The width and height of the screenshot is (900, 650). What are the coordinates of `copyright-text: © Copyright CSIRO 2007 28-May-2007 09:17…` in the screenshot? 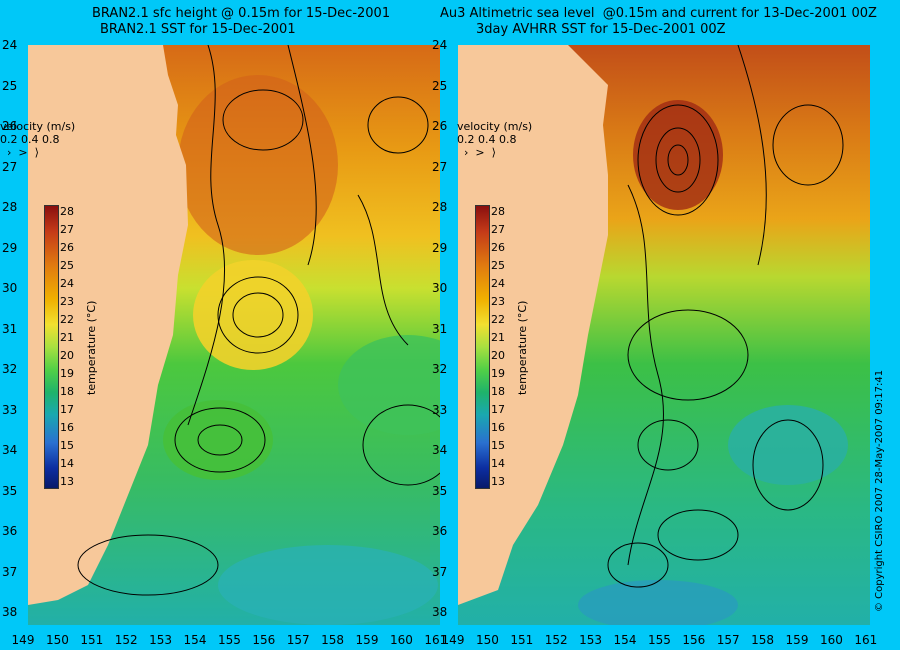 It's located at (879, 490).